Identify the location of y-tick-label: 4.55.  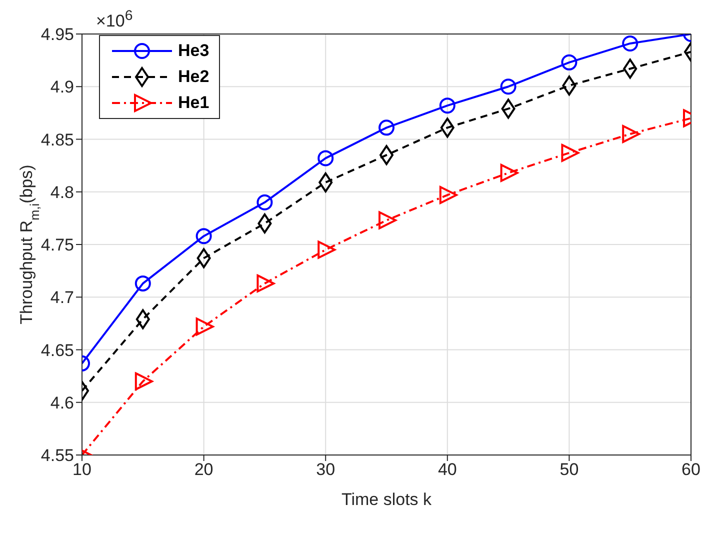
(57, 456).